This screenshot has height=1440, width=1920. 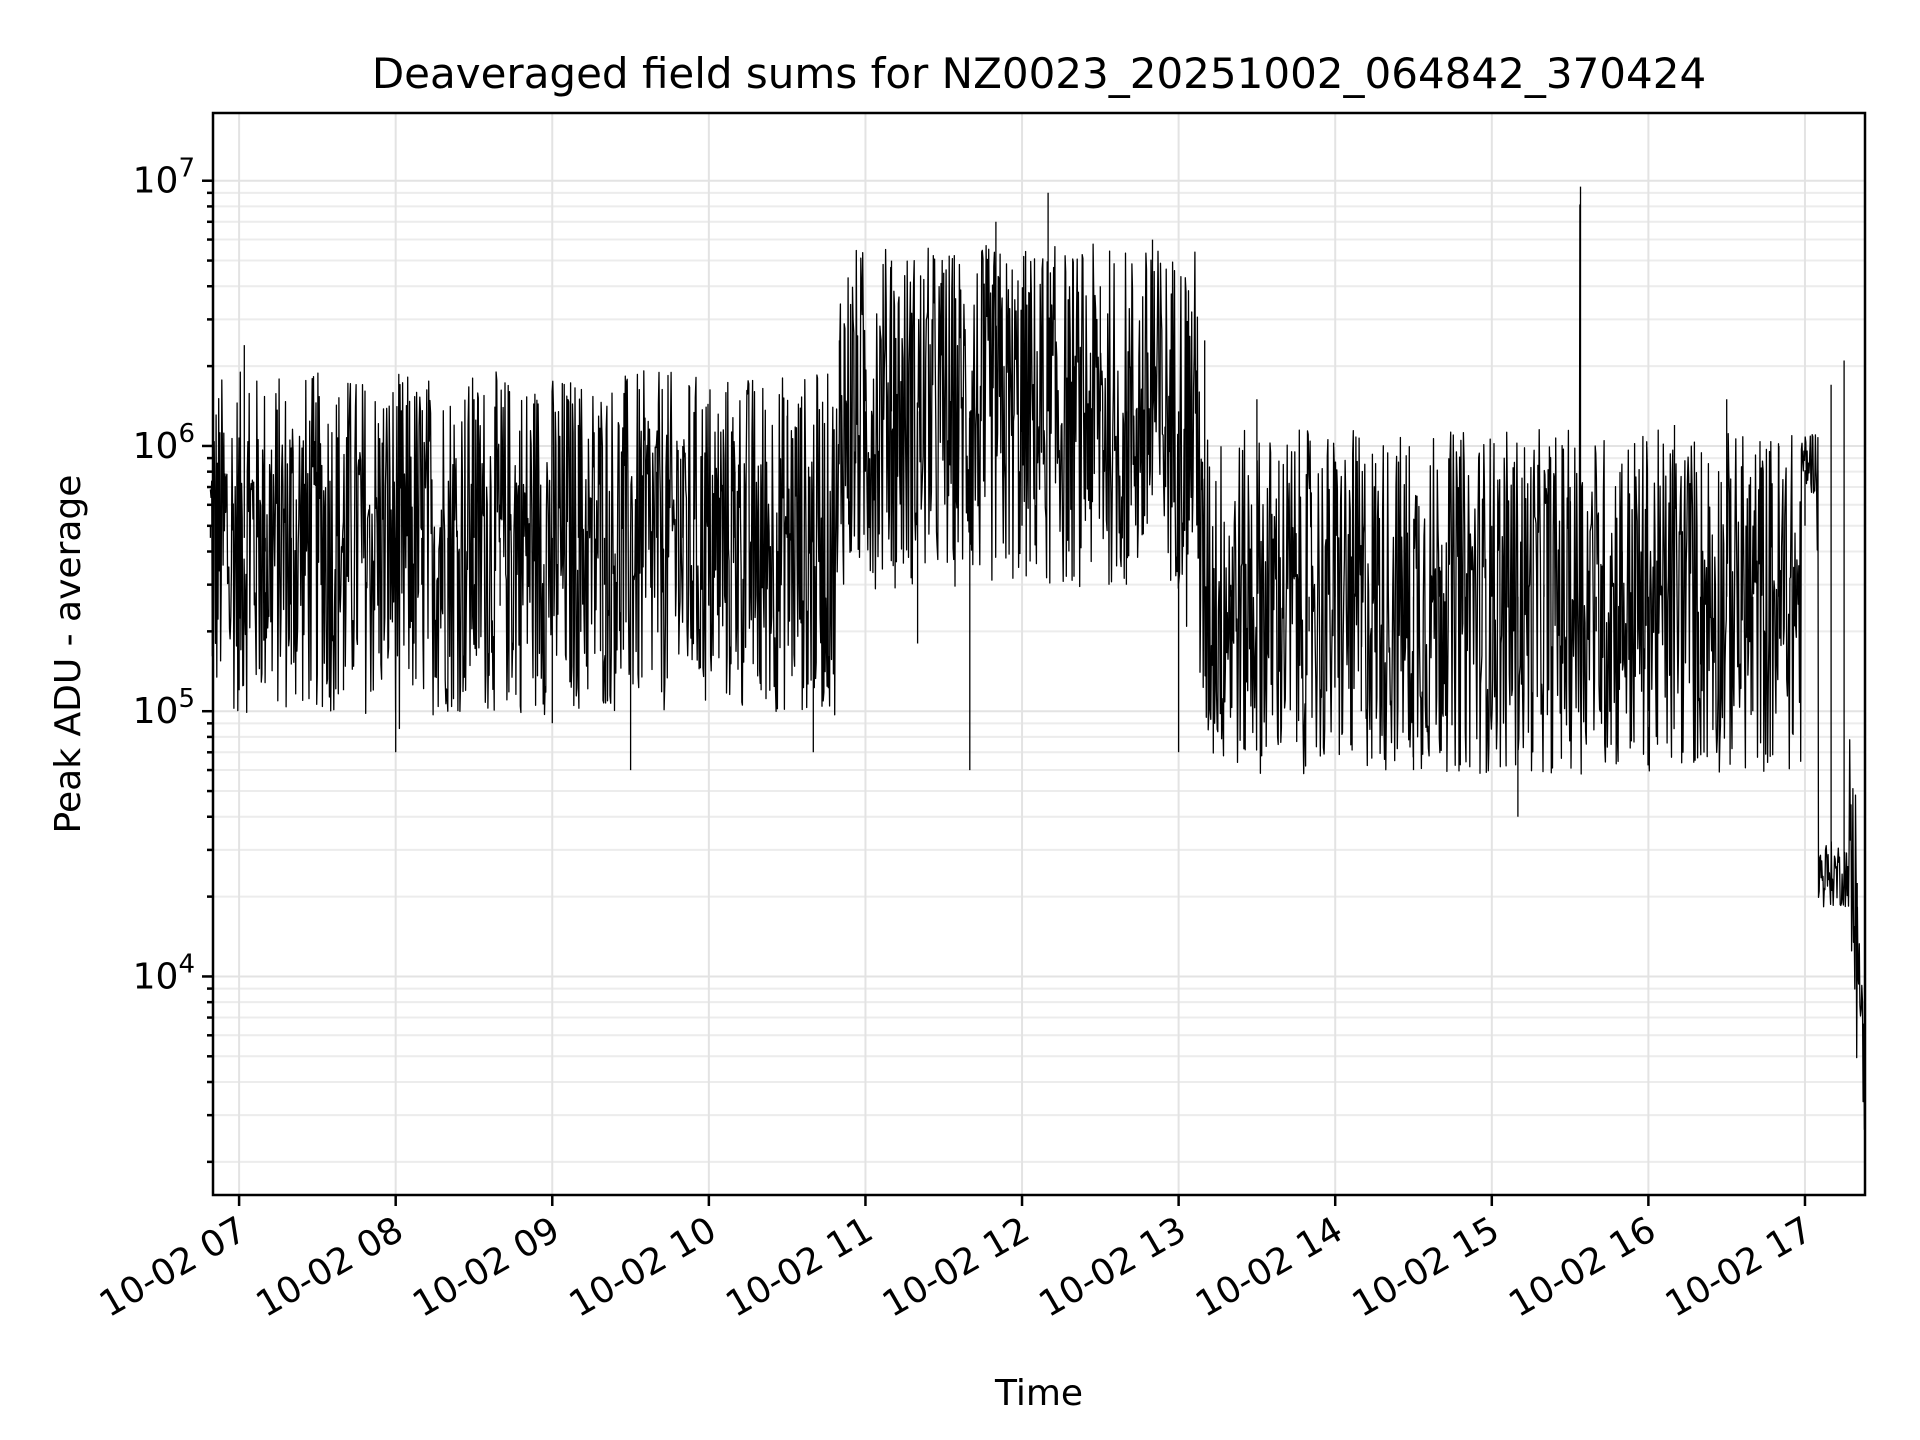 I want to click on x-tick-label: 10-02 13, so click(x=1112, y=1267).